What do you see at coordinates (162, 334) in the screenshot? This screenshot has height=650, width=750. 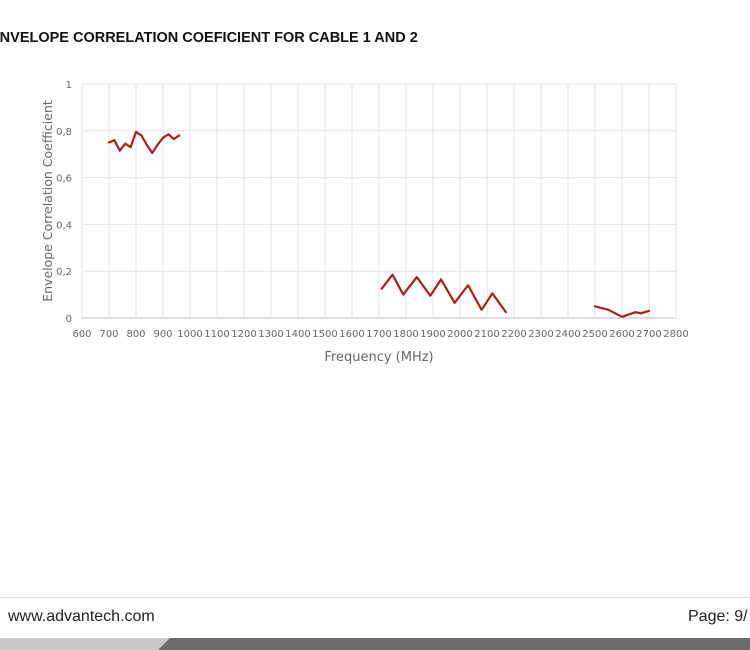 I see `x-tick-label: 900` at bounding box center [162, 334].